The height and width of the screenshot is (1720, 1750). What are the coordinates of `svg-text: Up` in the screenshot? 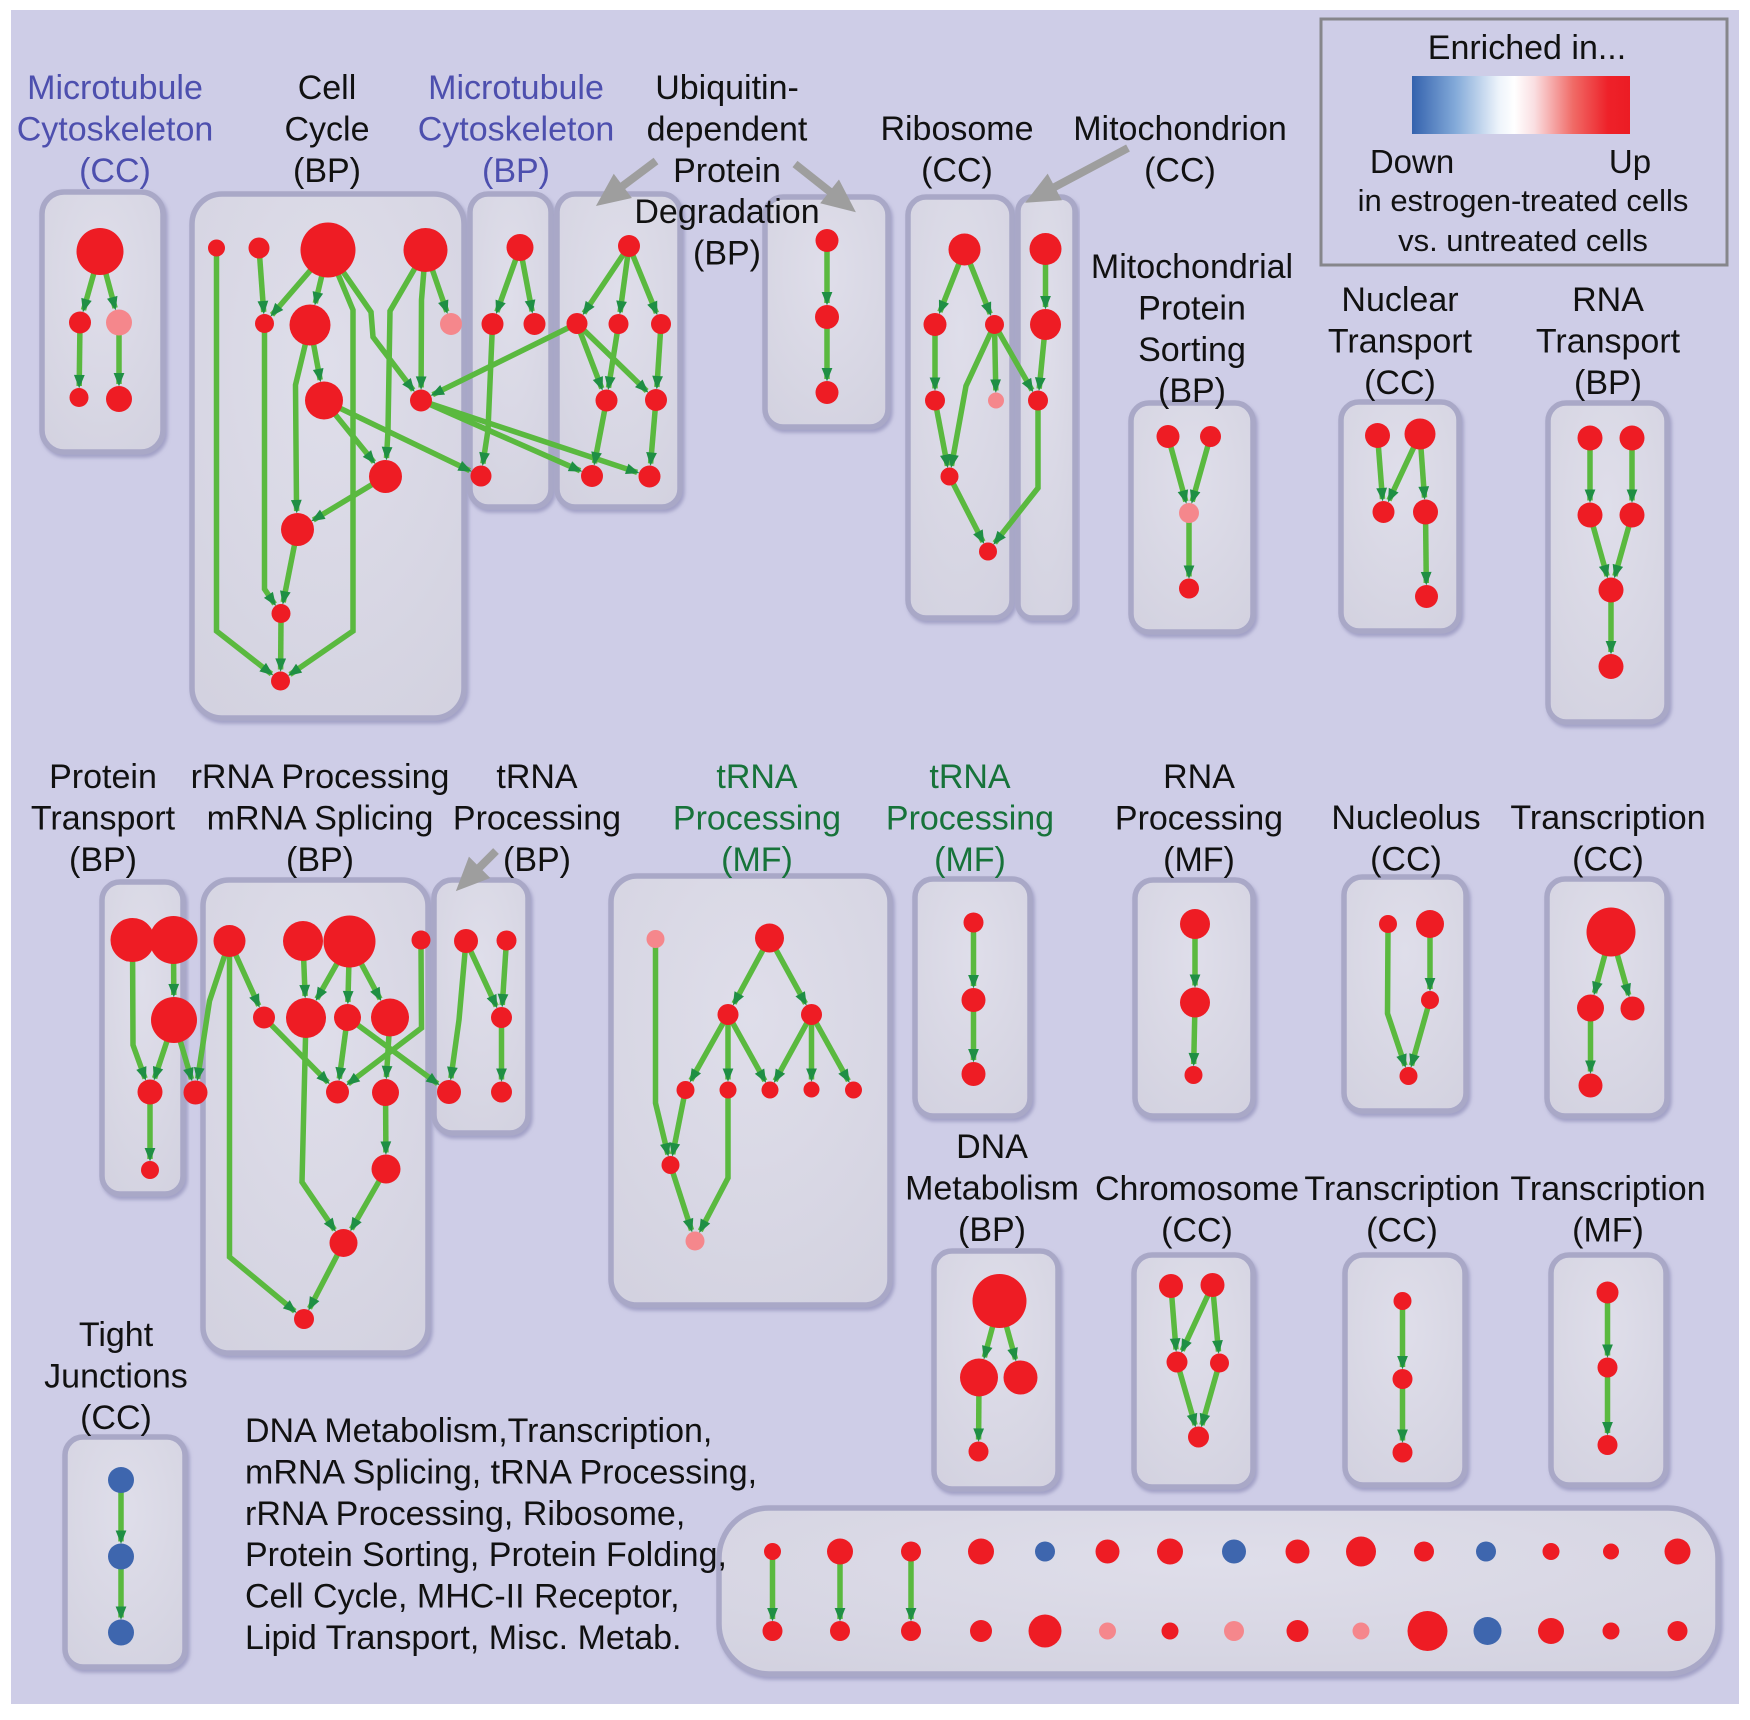 It's located at (1630, 161).